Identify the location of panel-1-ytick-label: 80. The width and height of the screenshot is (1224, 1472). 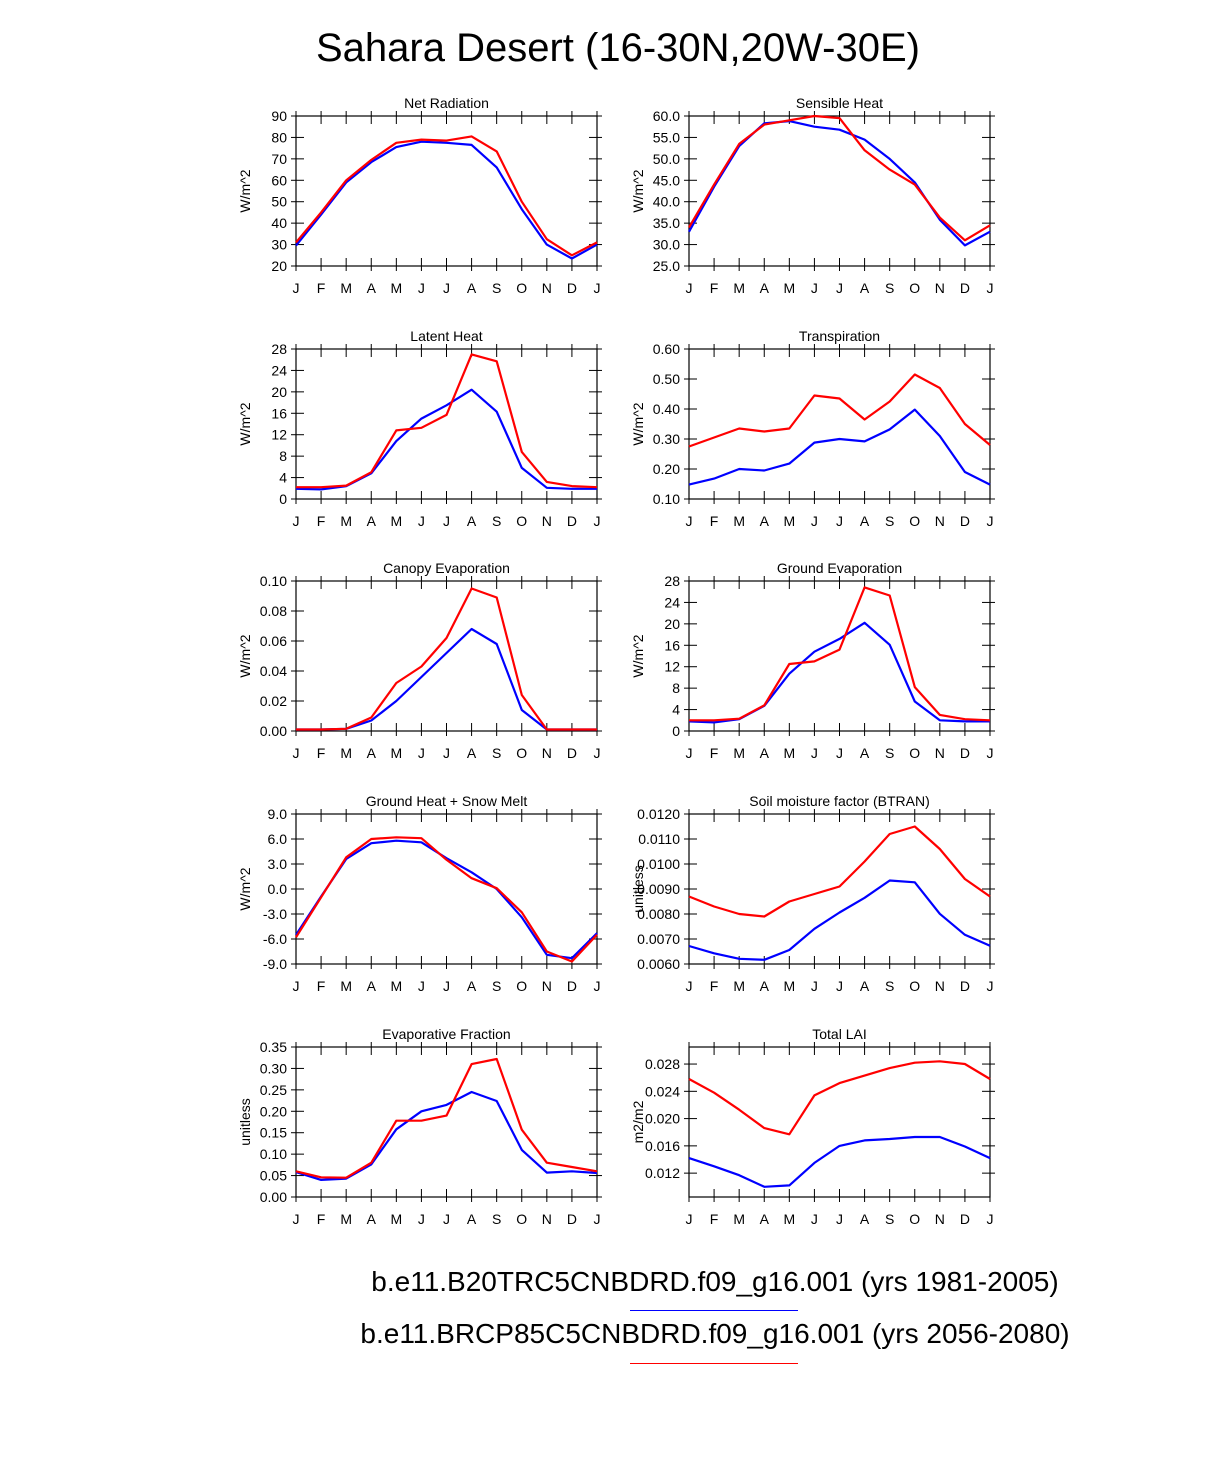
(279, 137).